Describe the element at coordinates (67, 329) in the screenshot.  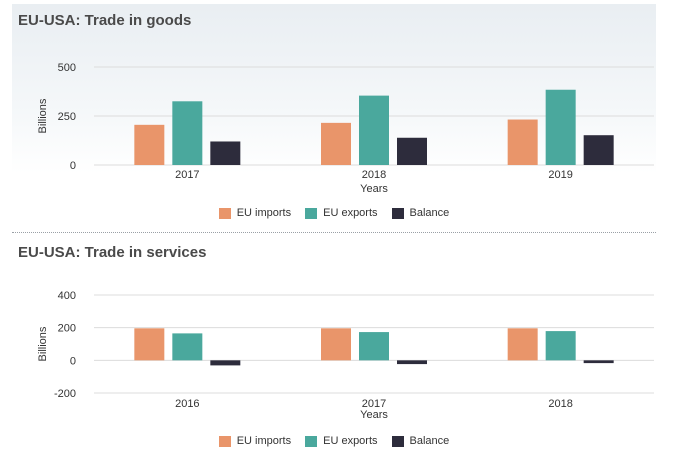
I see `y-tick-label: 200` at that location.